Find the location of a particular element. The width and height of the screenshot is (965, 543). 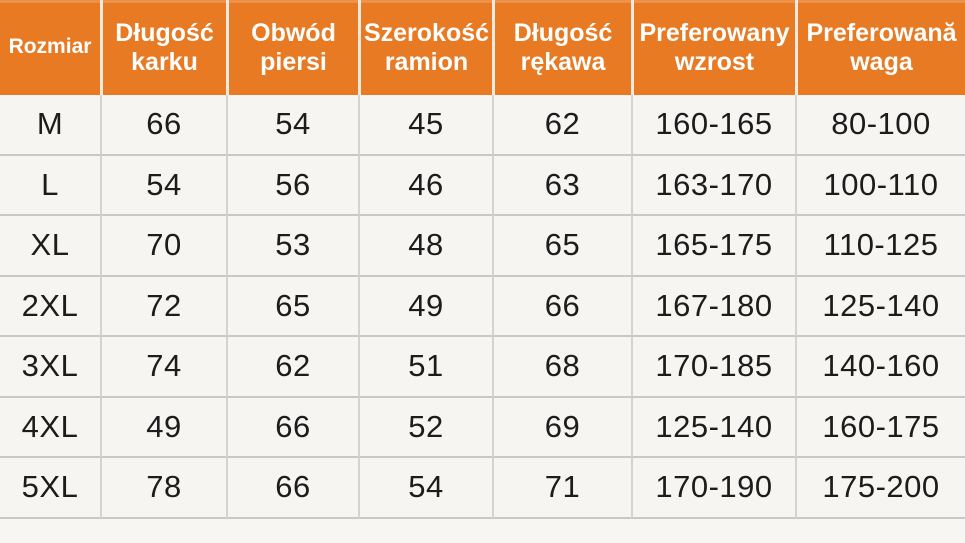

table-cell: 56 is located at coordinates (292, 185).